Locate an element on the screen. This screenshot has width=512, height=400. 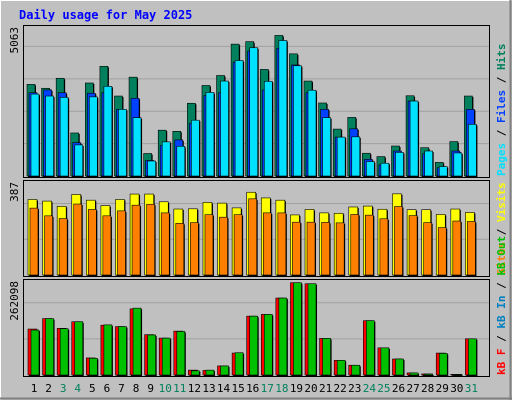
legend-mid: Sites / Visits is located at coordinates (501, 228).